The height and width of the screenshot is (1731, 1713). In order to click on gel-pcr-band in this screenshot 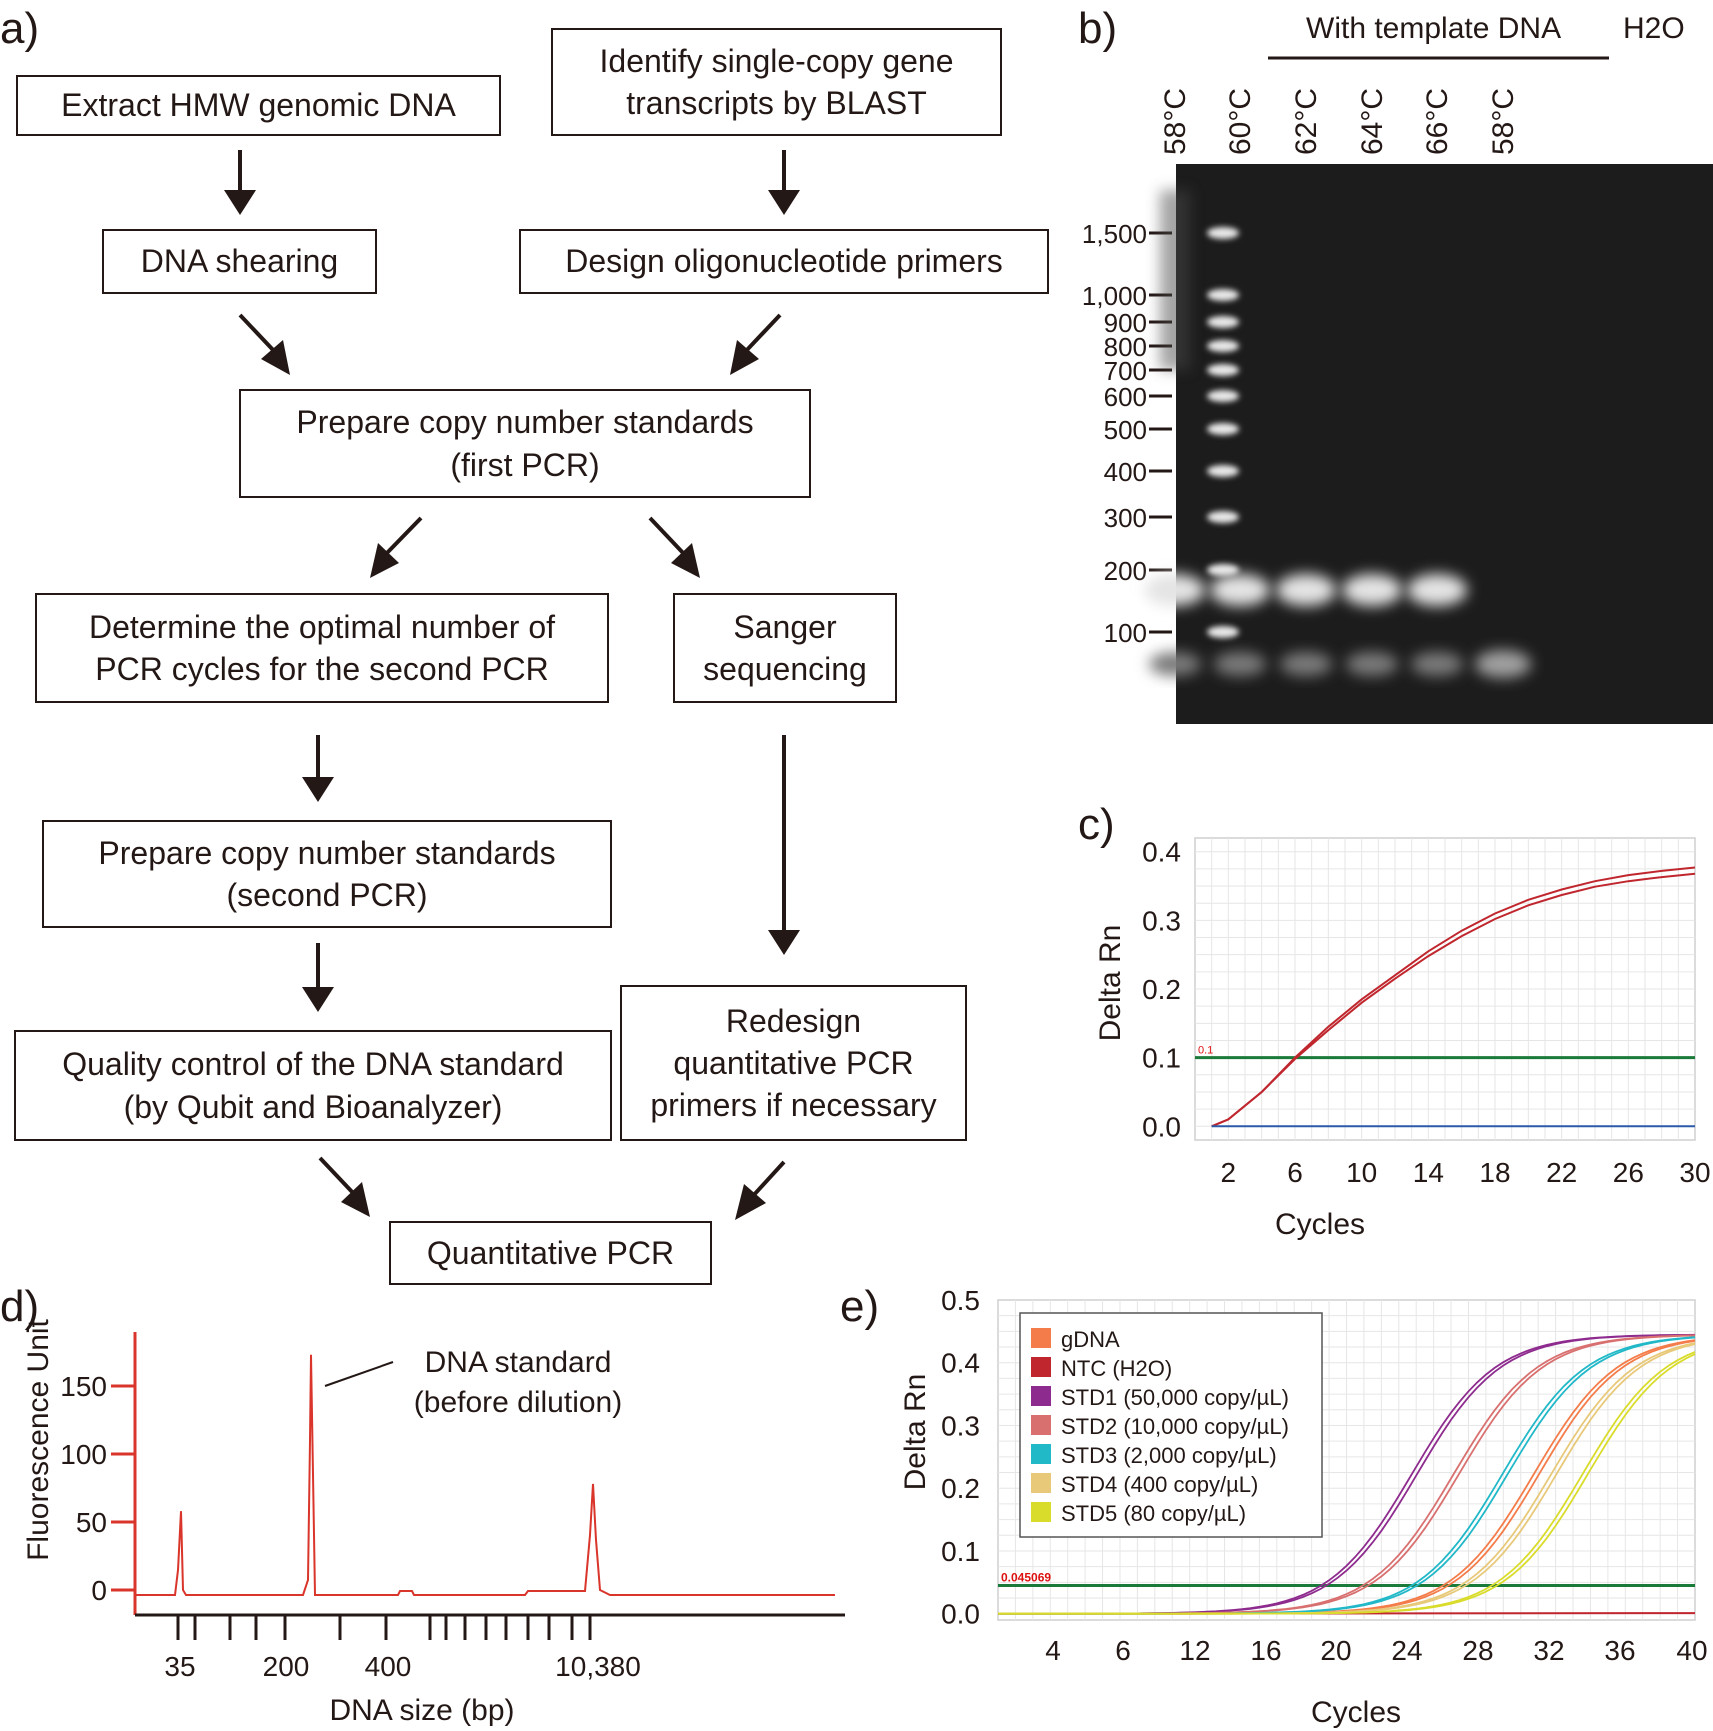, I will do `click(1372, 590)`.